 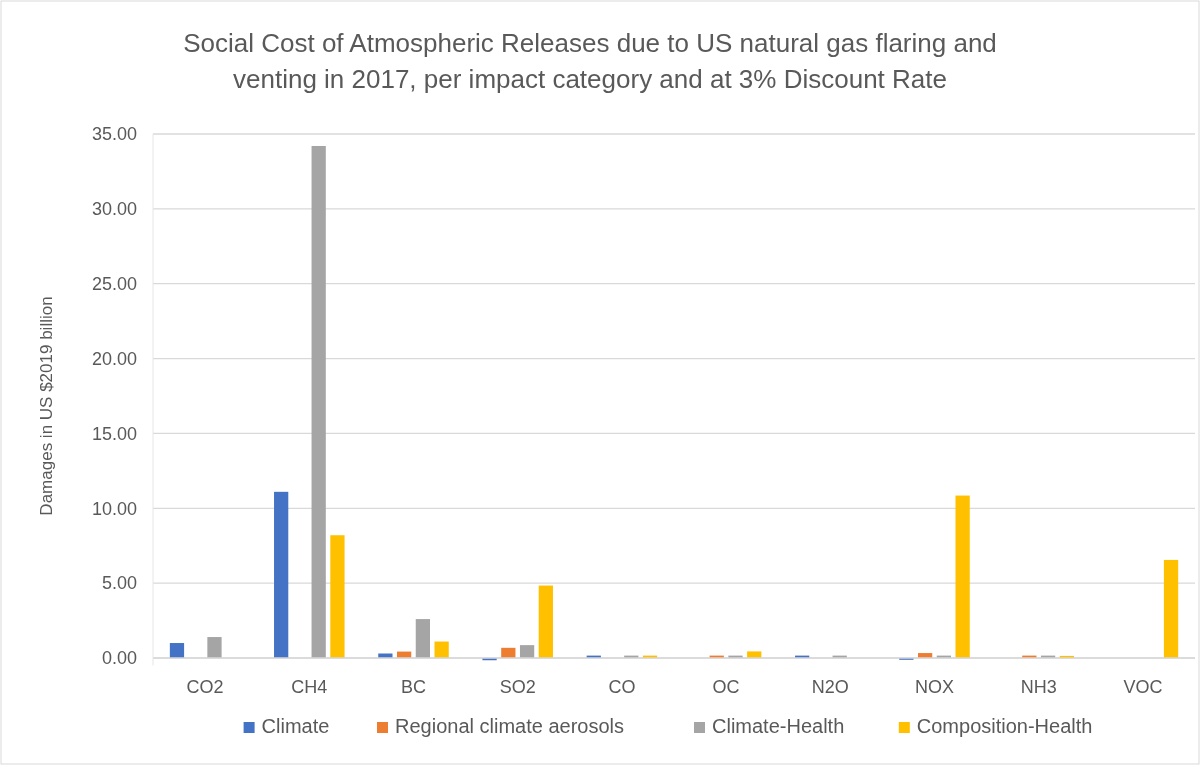 I want to click on y-tick-label: 30.00, so click(x=114, y=209).